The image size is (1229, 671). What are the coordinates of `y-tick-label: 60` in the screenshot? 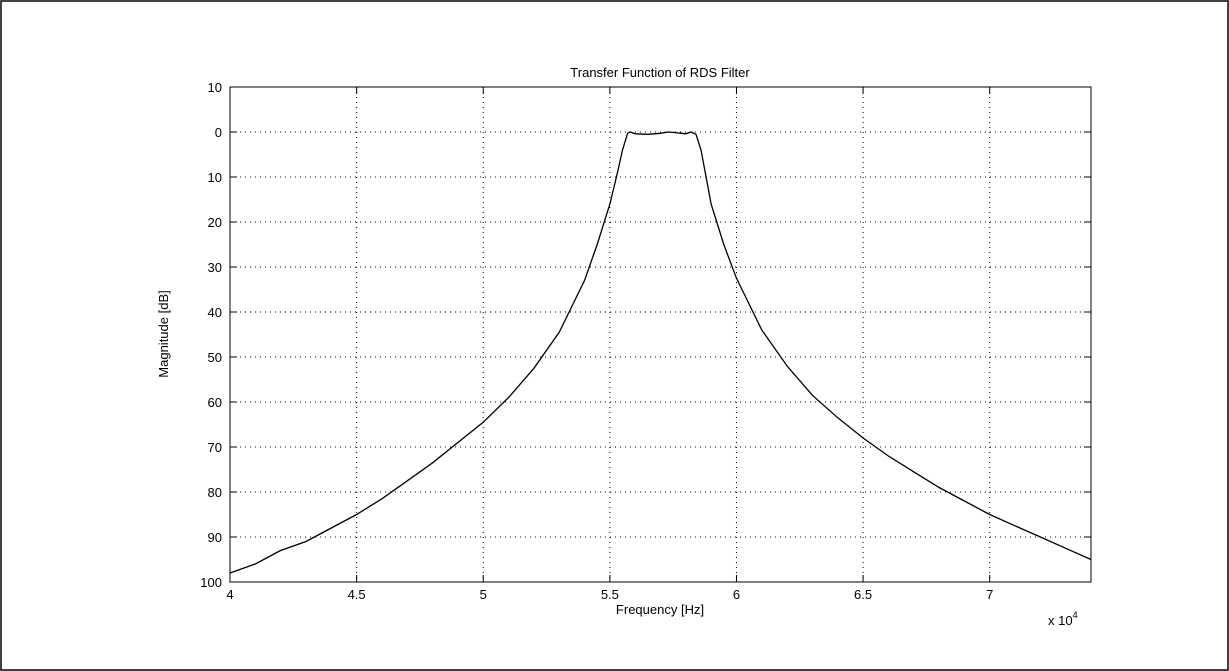 It's located at (215, 402).